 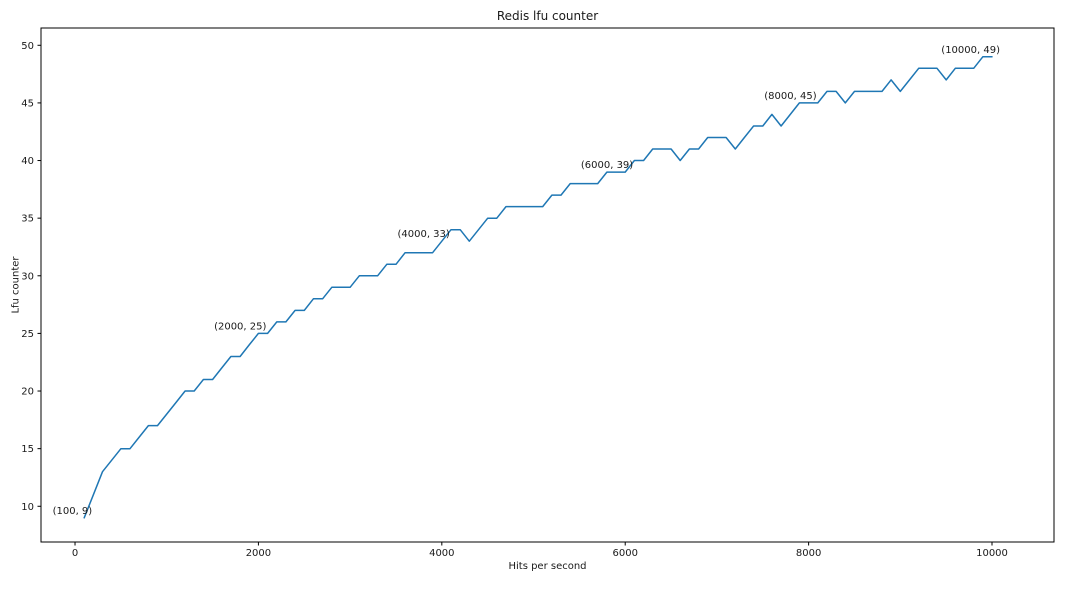 I want to click on chart-title: Redis lfu counter, so click(x=547, y=16).